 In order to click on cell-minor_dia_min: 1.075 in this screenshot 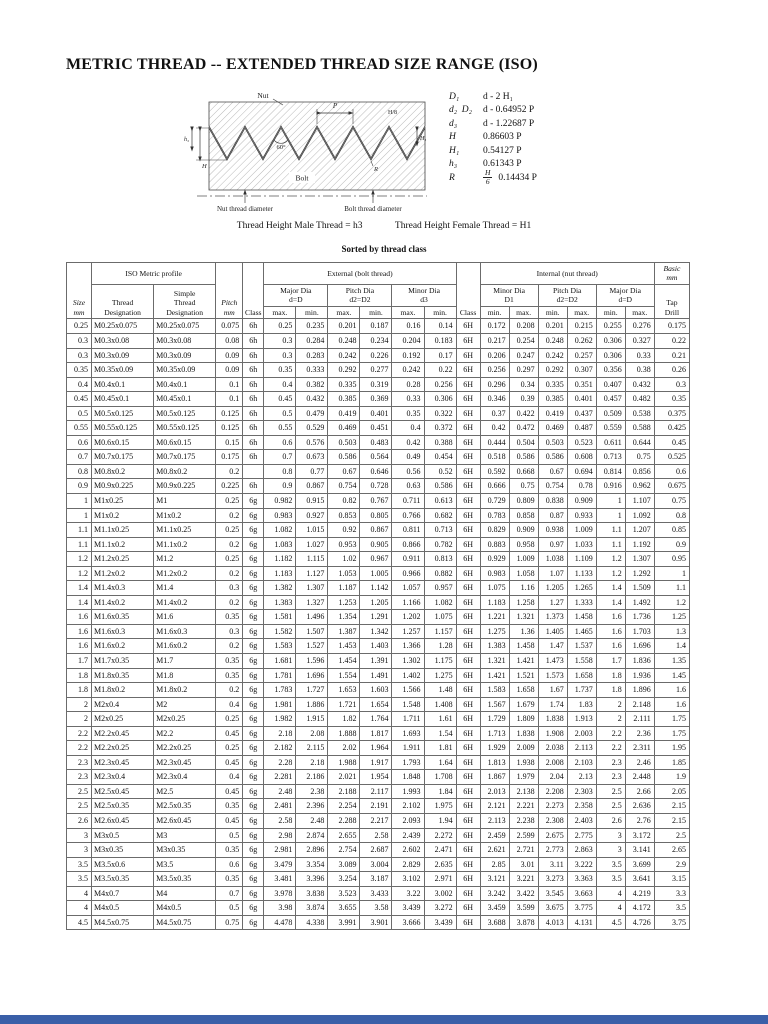, I will do `click(440, 617)`.